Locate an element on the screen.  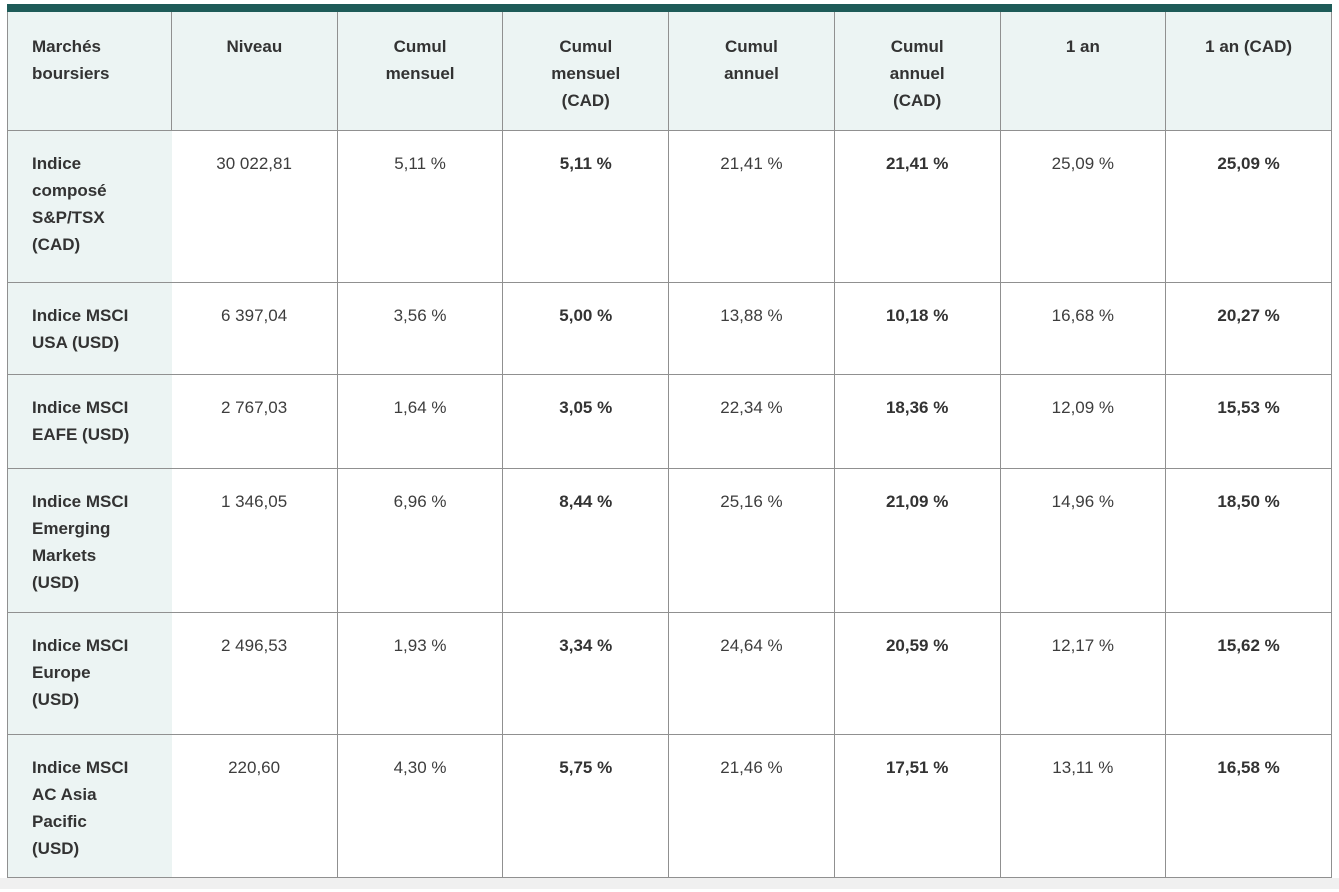
value-cell: 1,93 % is located at coordinates (419, 673).